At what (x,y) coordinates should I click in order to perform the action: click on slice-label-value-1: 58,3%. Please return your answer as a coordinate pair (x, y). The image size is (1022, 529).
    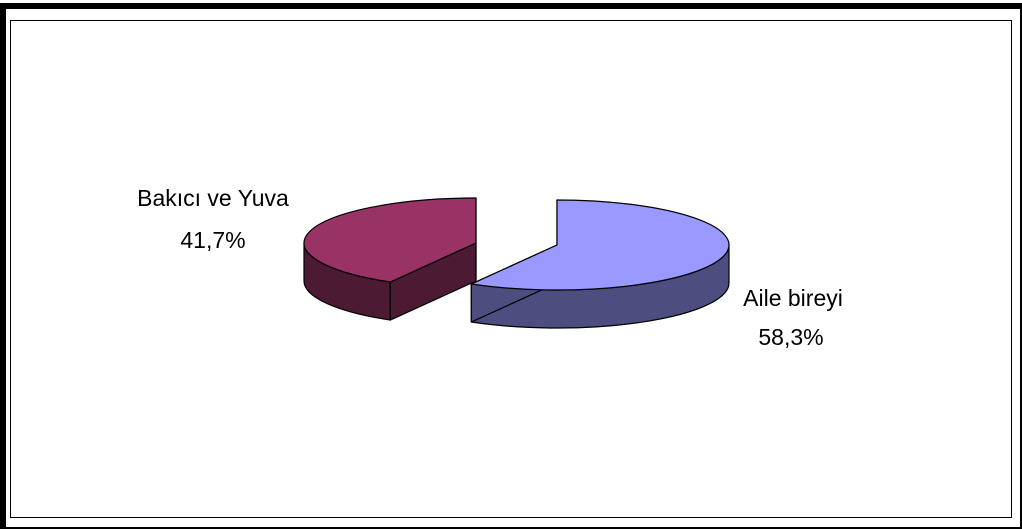
    Looking at the image, I should click on (790, 337).